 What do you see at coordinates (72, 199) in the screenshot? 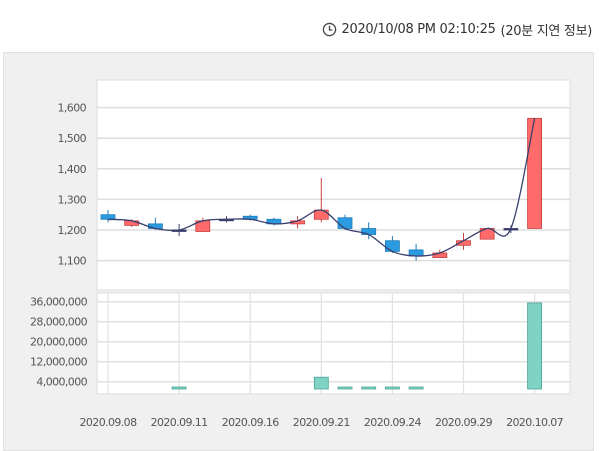
I see `price-tick-label: 1,300` at bounding box center [72, 199].